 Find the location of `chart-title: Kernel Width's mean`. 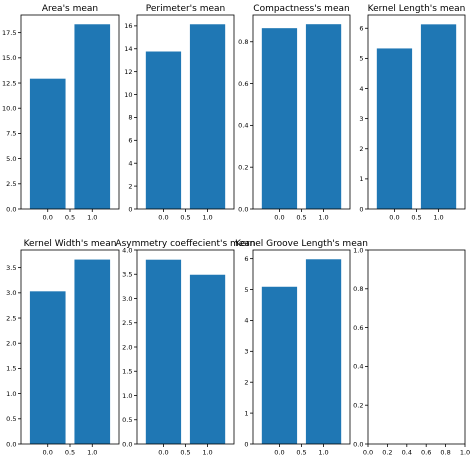

chart-title: Kernel Width's mean is located at coordinates (70, 244).